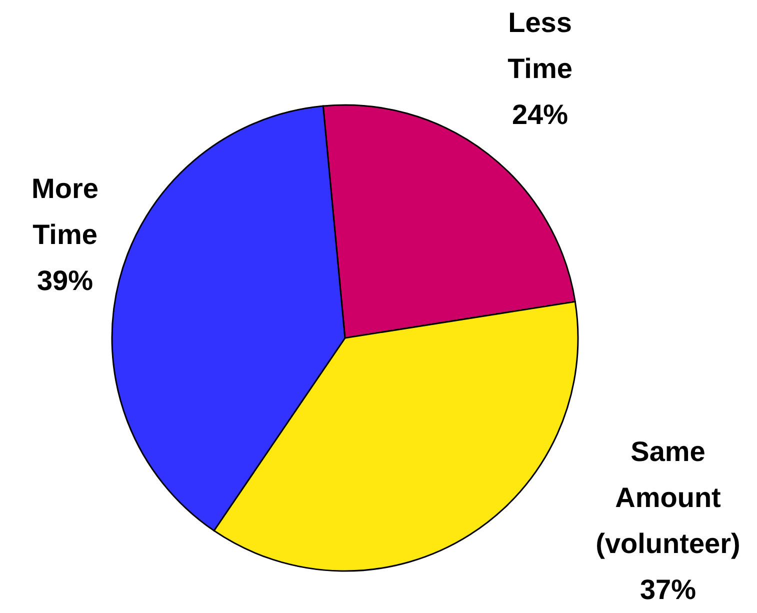 This screenshot has height=613, width=757. What do you see at coordinates (540, 45) in the screenshot?
I see `slice-label: Less Time` at bounding box center [540, 45].